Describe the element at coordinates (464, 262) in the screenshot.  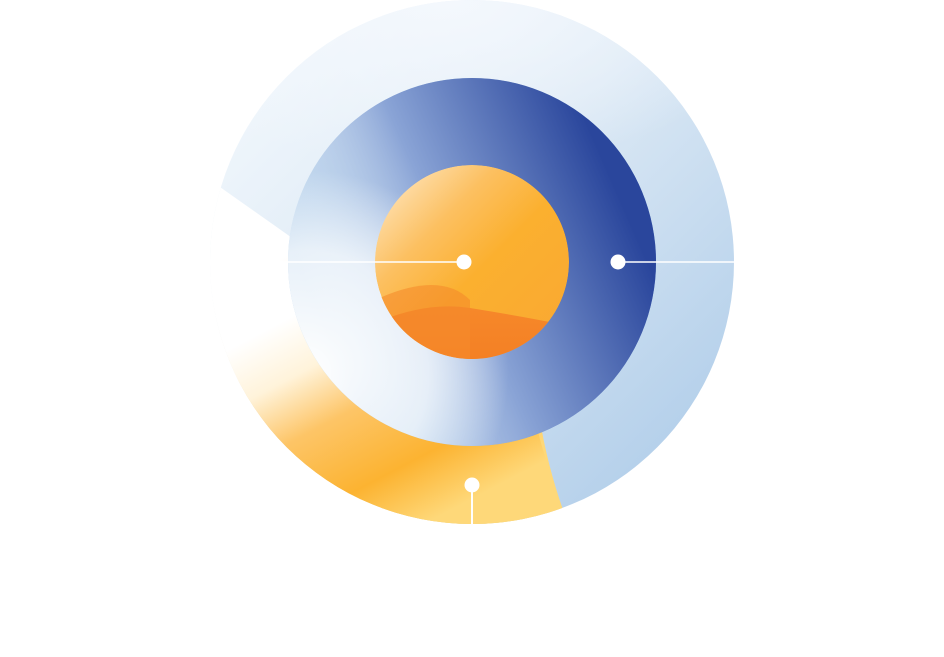
I see `center-marker` at that location.